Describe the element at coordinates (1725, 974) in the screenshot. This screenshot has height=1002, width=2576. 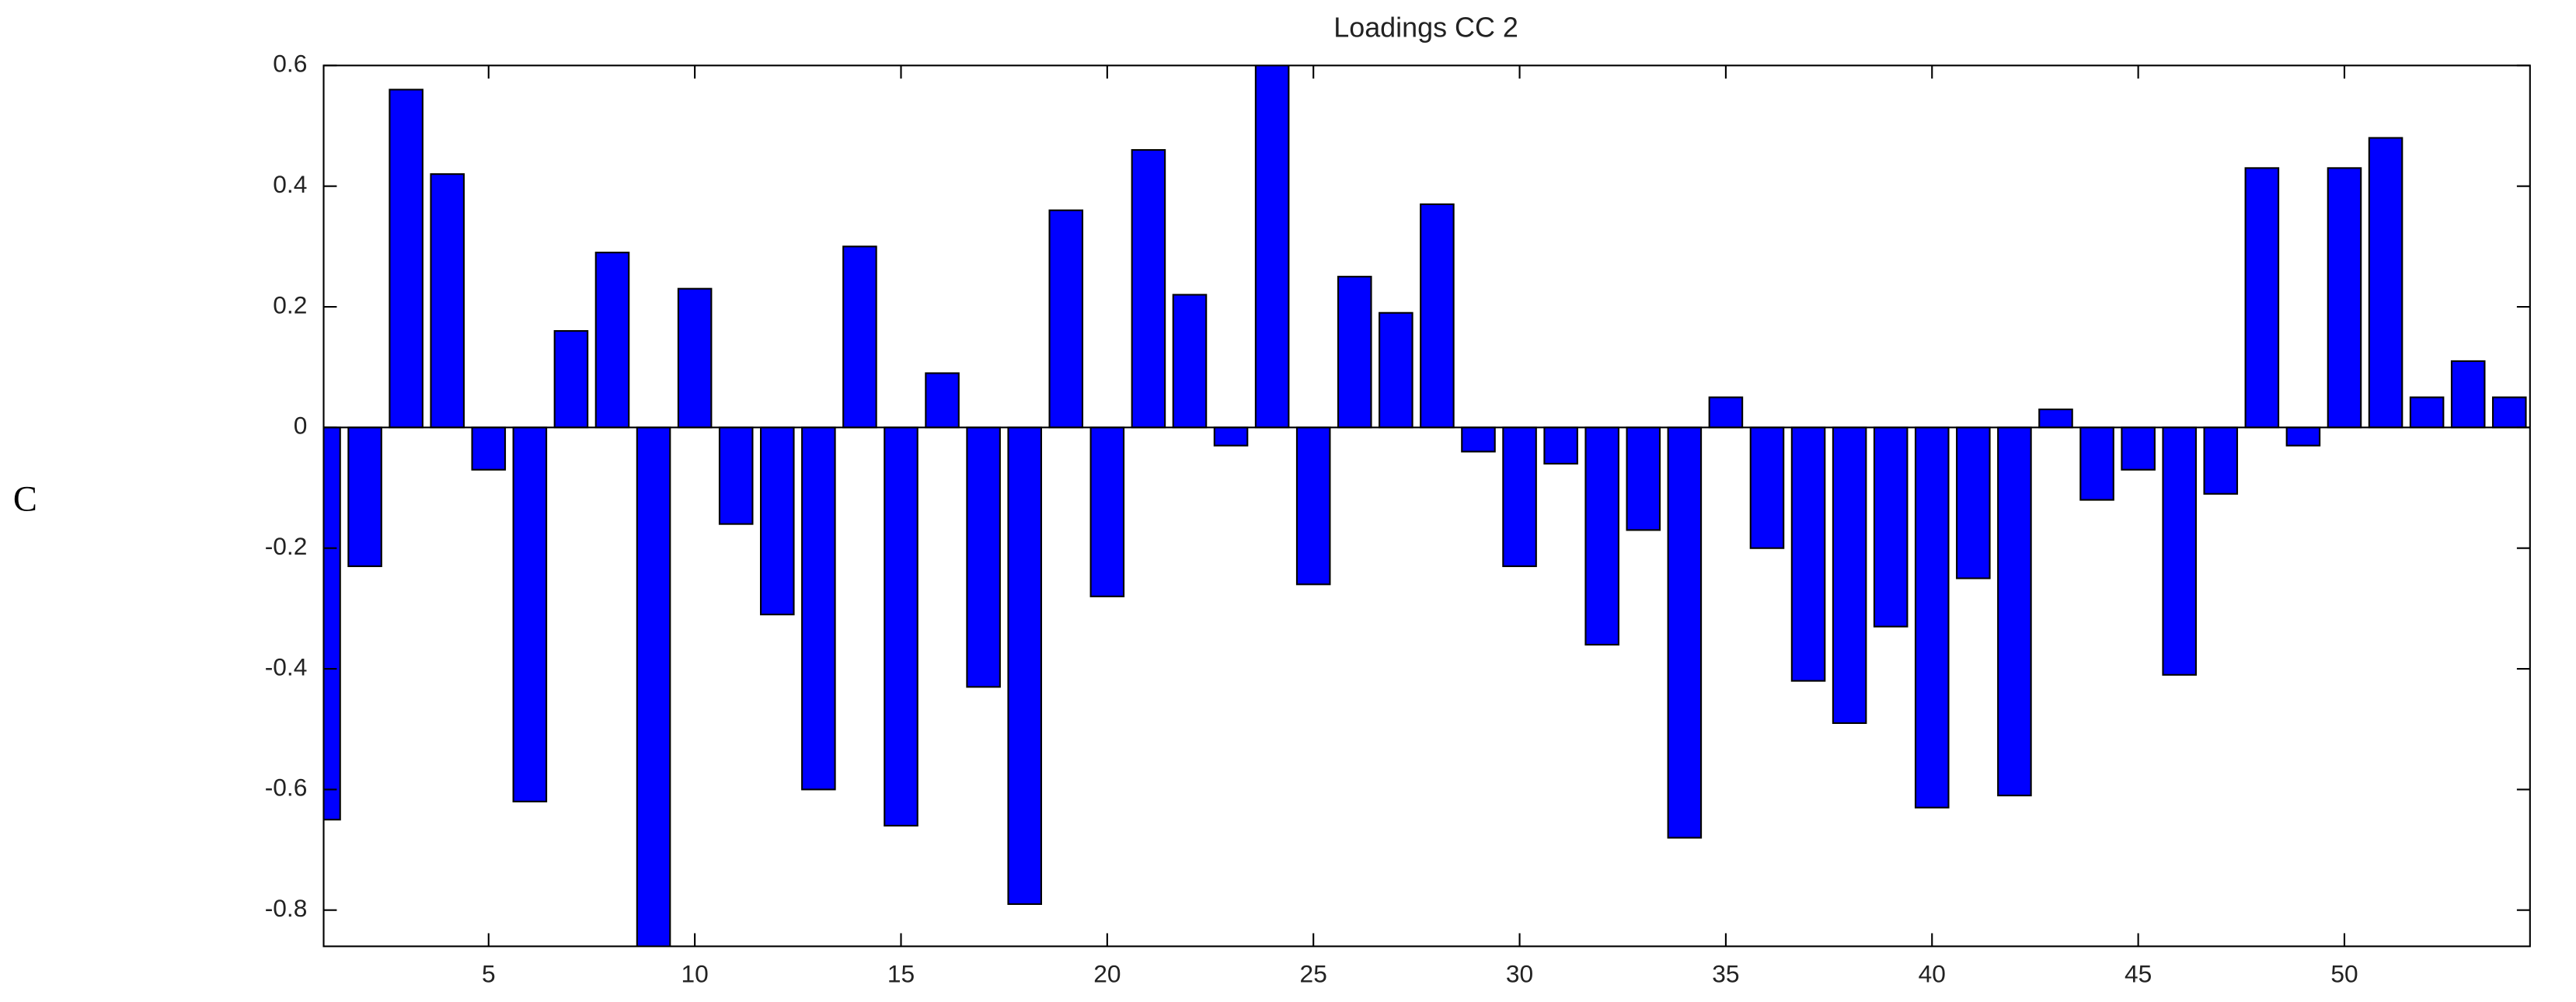
I see `x-tick-label: 35` at that location.